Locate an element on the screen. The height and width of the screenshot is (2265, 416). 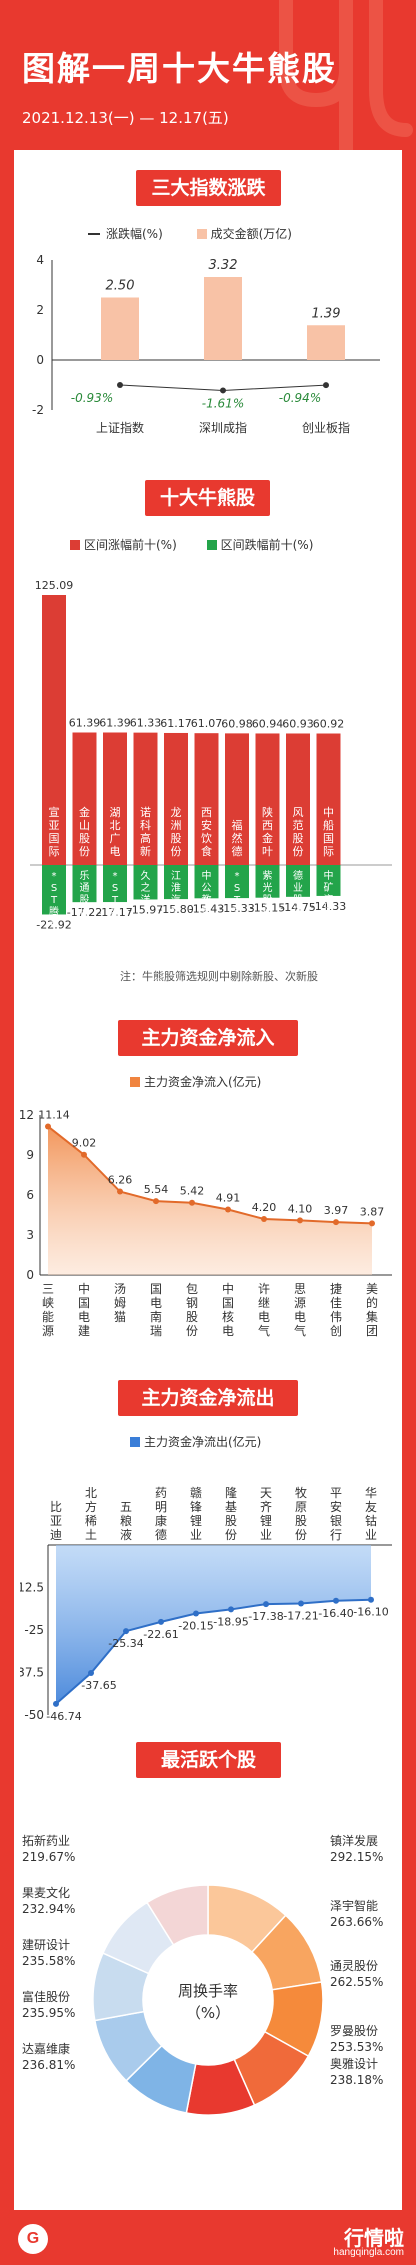
brand-url: hangqingla.com is located at coordinates (368, 2252).